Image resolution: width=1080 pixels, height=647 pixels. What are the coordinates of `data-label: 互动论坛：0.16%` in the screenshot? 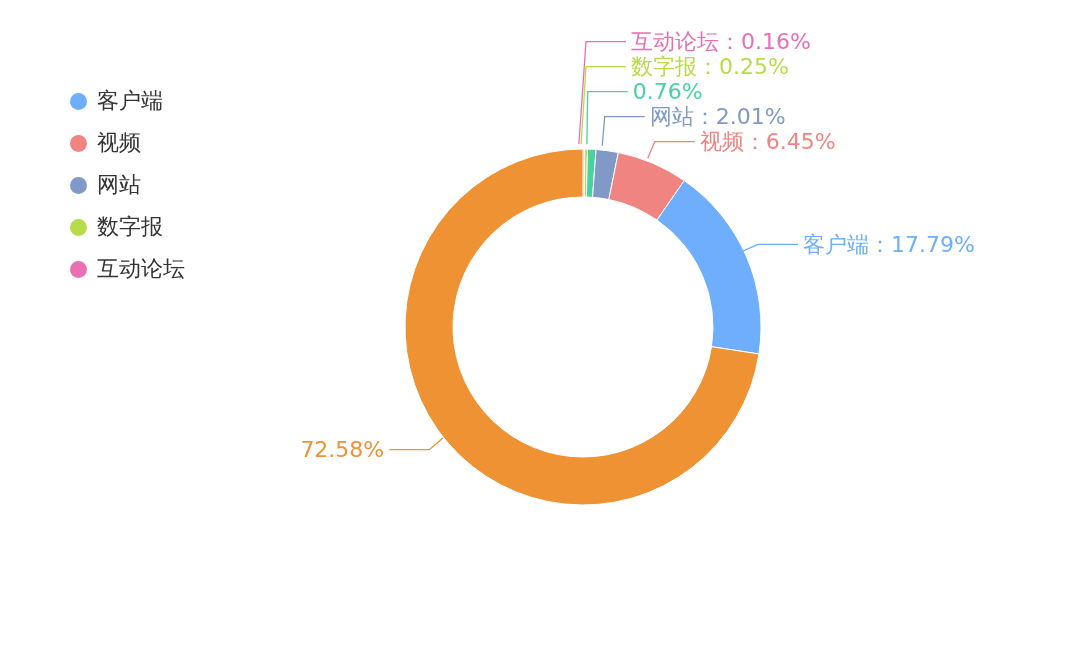 It's located at (721, 42).